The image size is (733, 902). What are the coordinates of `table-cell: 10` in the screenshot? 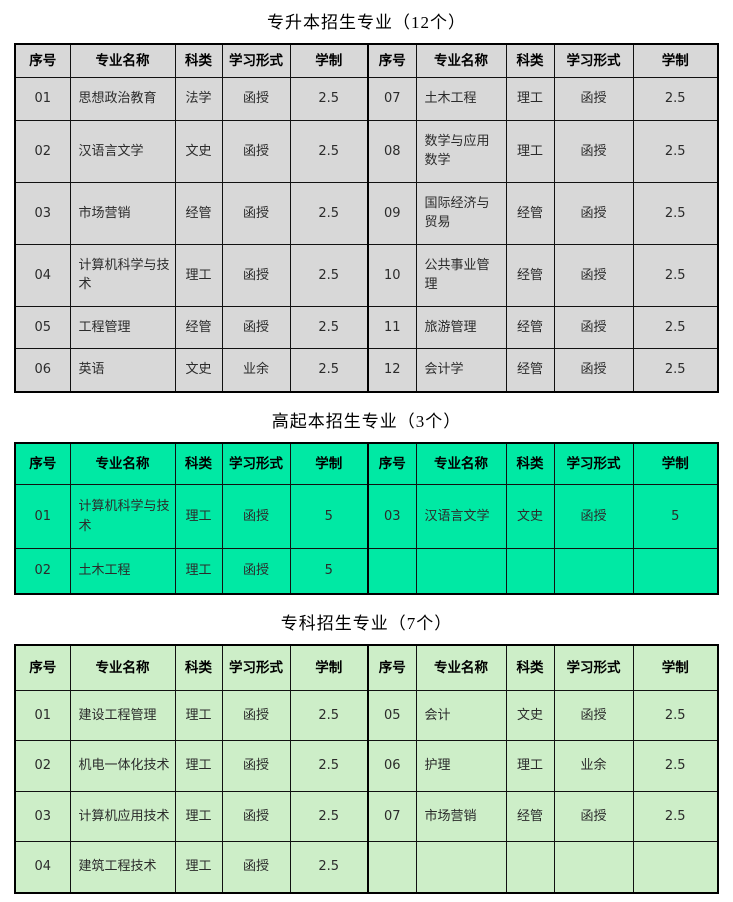 It's located at (392, 275).